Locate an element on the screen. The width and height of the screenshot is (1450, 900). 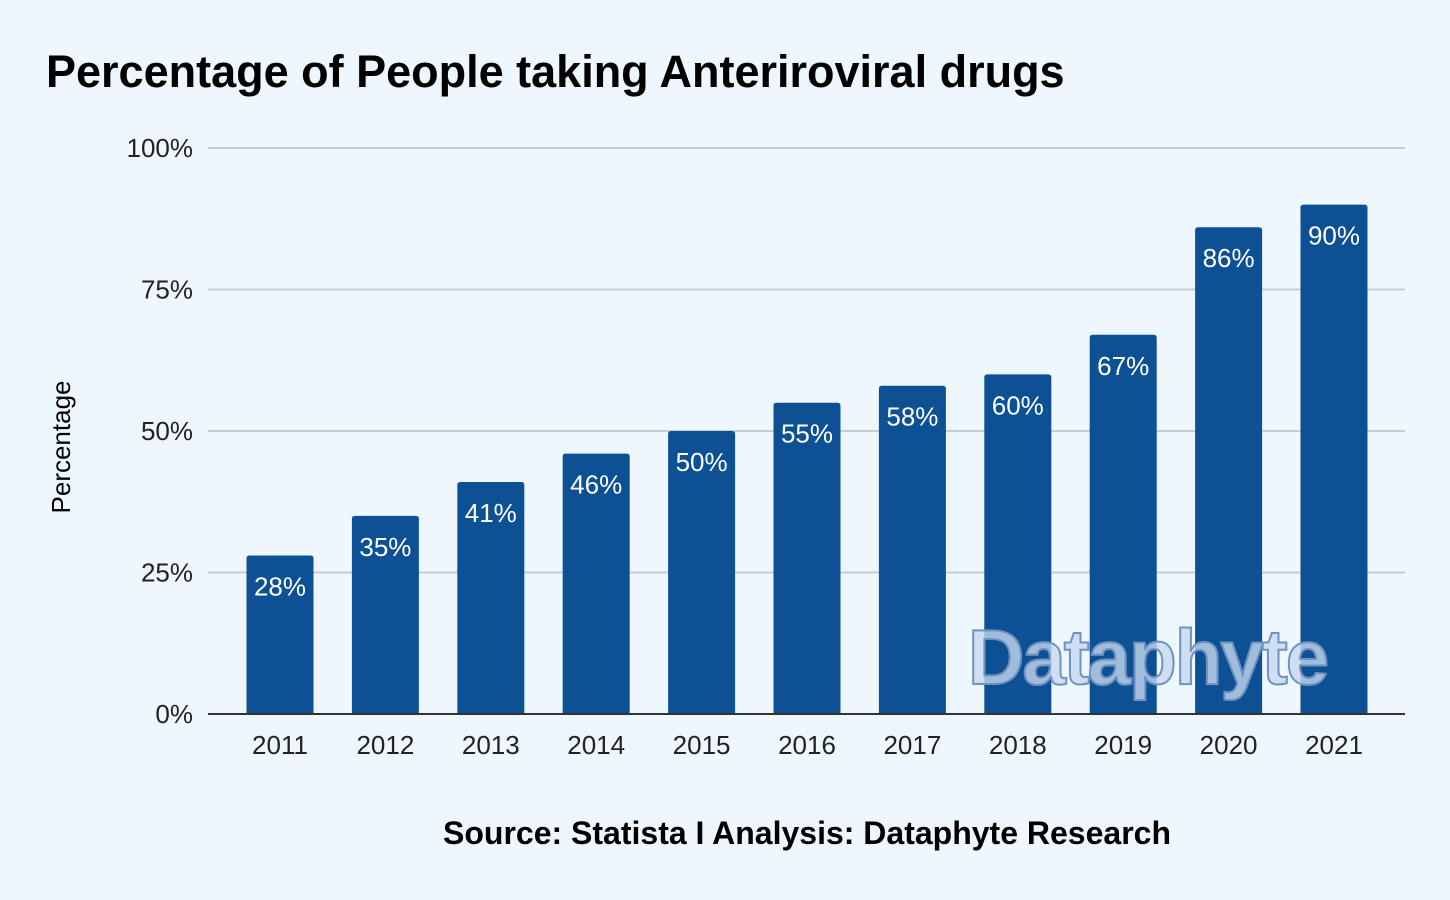
x-tick-label: 2020 is located at coordinates (1229, 745).